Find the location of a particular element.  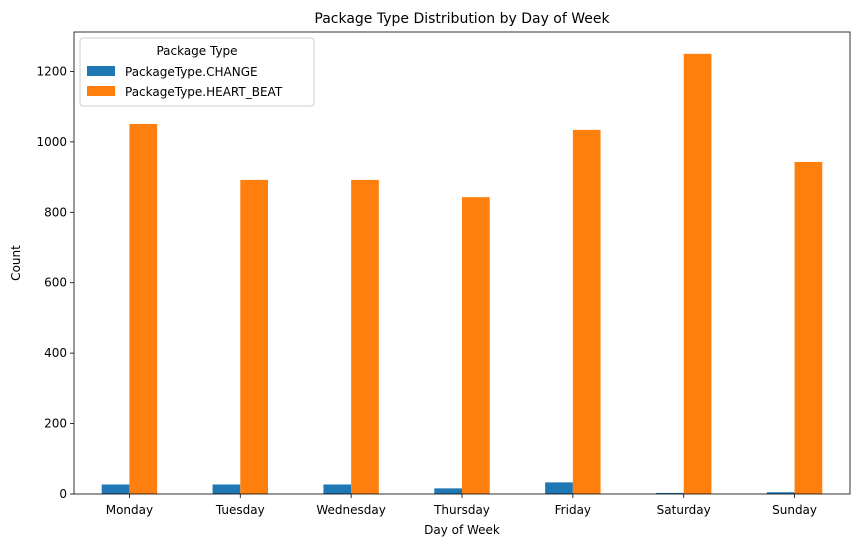

x-tick-label: Tuesday is located at coordinates (240, 510).